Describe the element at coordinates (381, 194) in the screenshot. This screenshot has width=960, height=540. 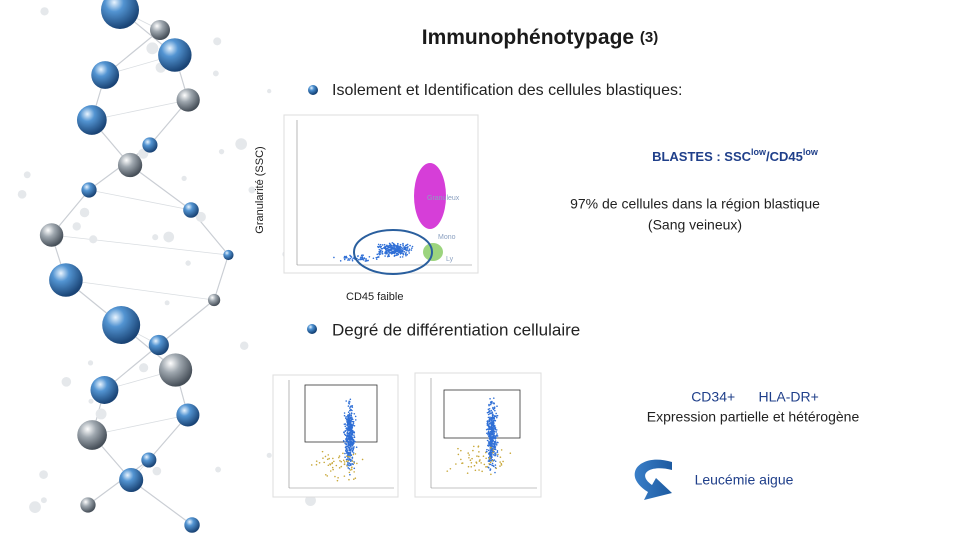
I see `ssc-cd45-plot: Granuleux Mono Ly` at that location.